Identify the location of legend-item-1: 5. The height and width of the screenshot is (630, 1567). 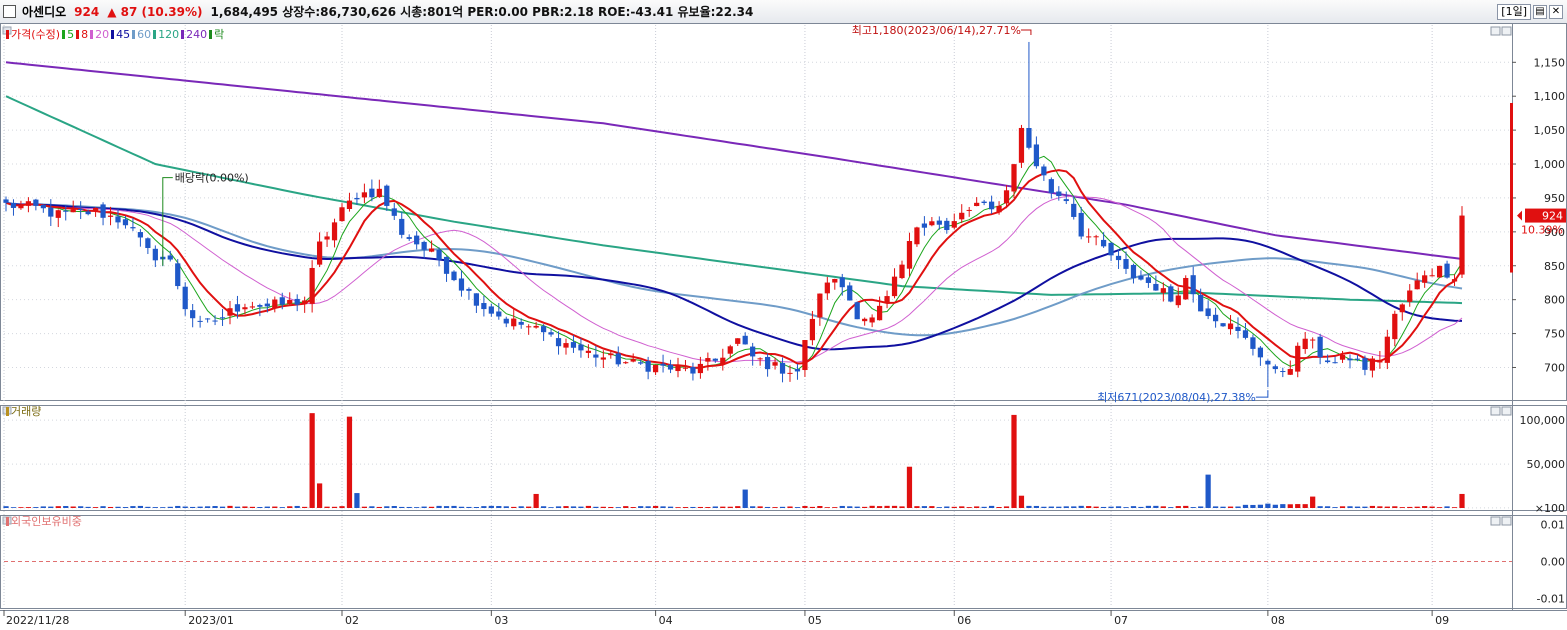
(68, 34).